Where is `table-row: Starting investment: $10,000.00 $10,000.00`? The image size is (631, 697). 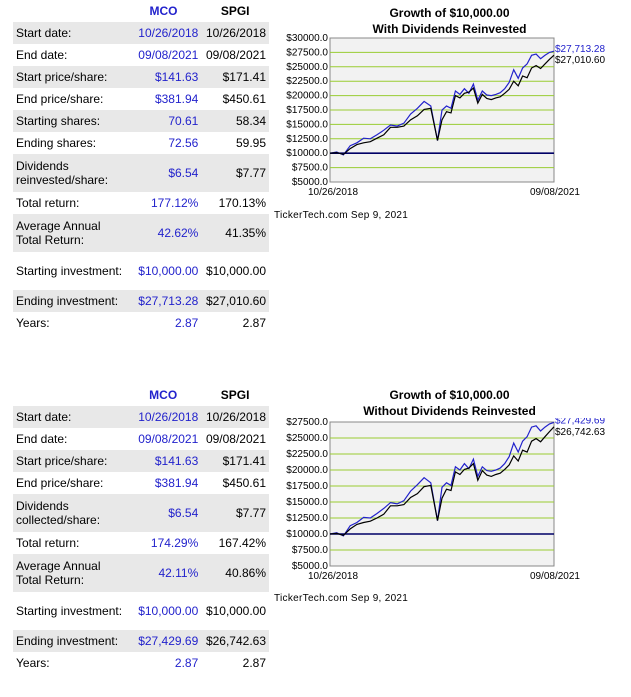 table-row: Starting investment: $10,000.00 $10,000.00 is located at coordinates (141, 271).